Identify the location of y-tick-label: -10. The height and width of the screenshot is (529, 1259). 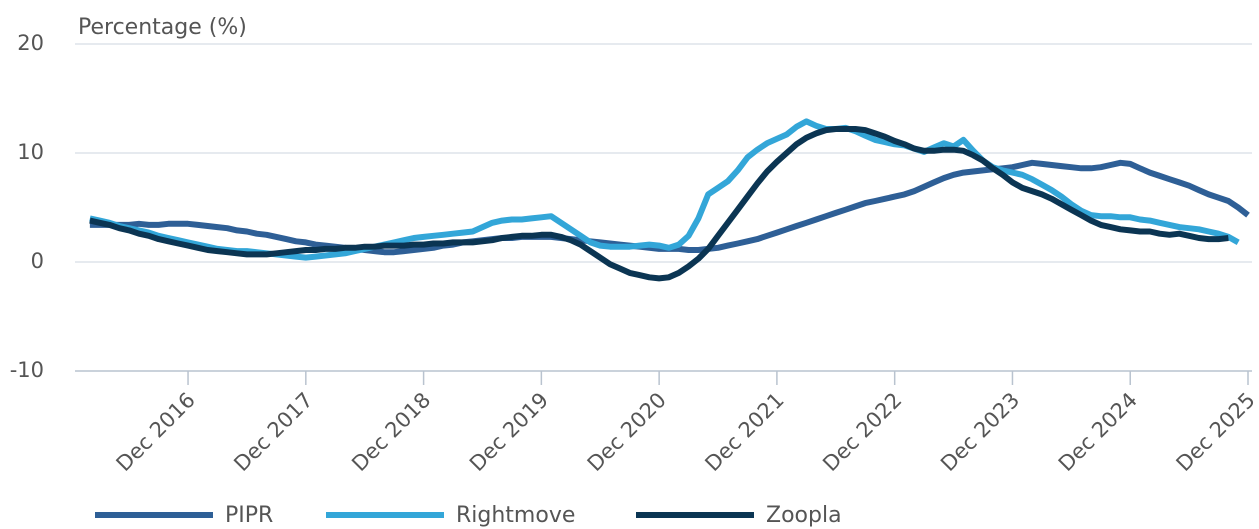
(27, 370).